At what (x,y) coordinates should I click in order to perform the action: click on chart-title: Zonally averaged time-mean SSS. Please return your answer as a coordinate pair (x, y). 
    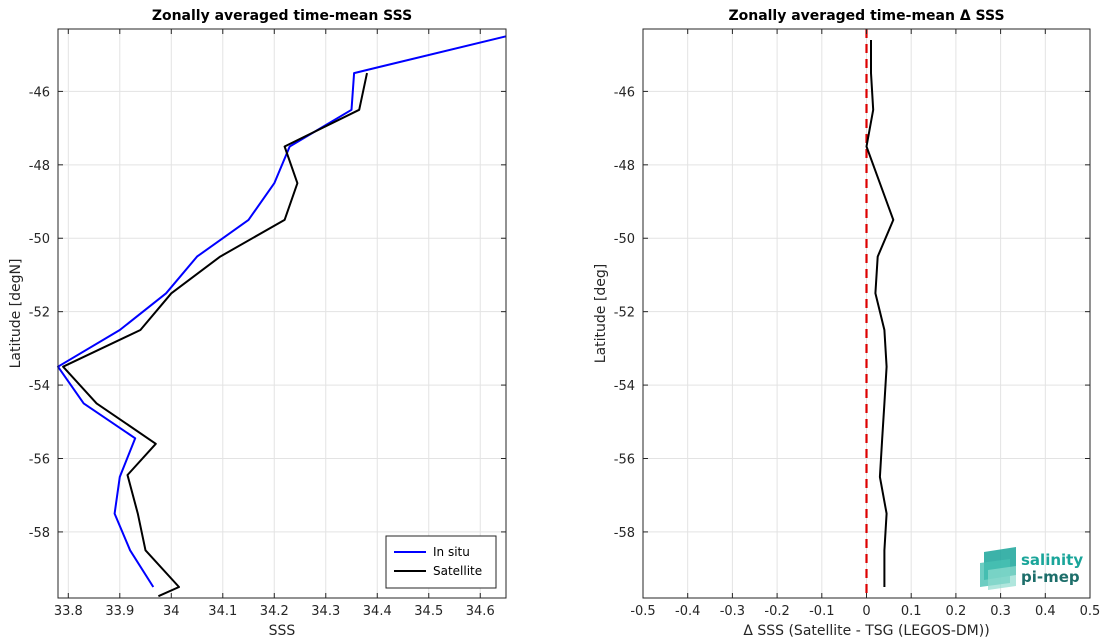
    Looking at the image, I should click on (282, 16).